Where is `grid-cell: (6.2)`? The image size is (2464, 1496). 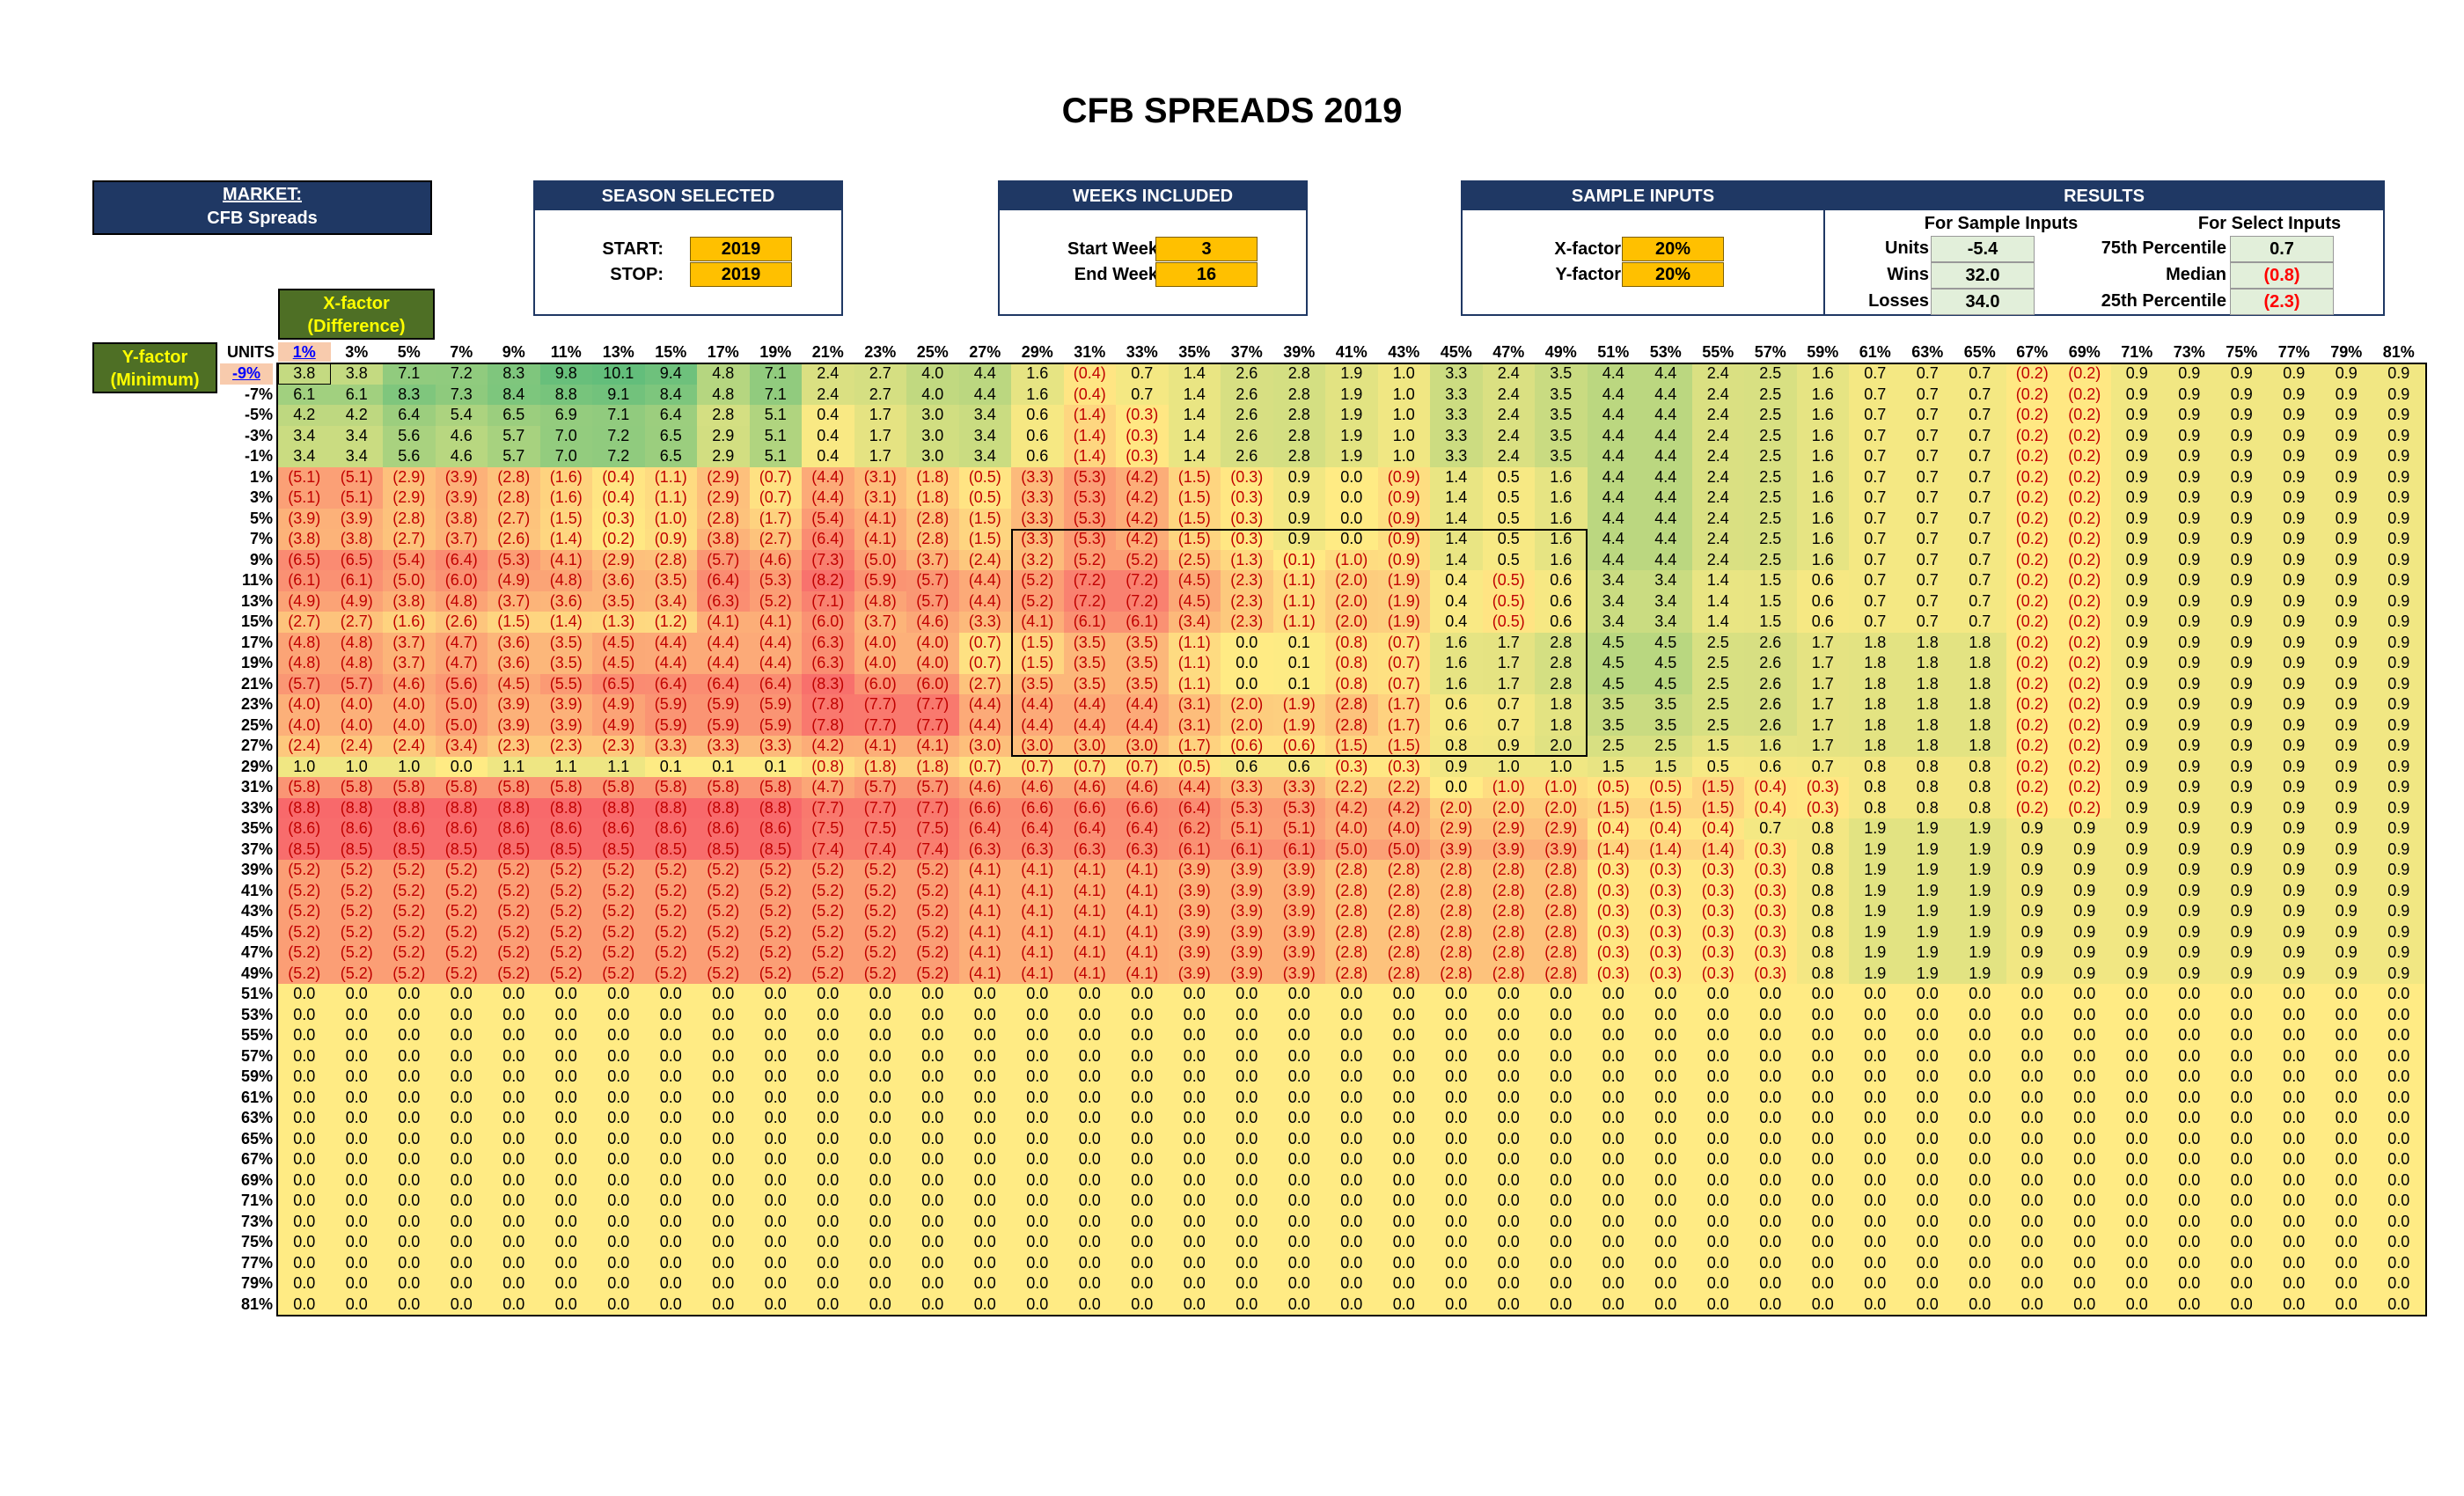 grid-cell: (6.2) is located at coordinates (1194, 829).